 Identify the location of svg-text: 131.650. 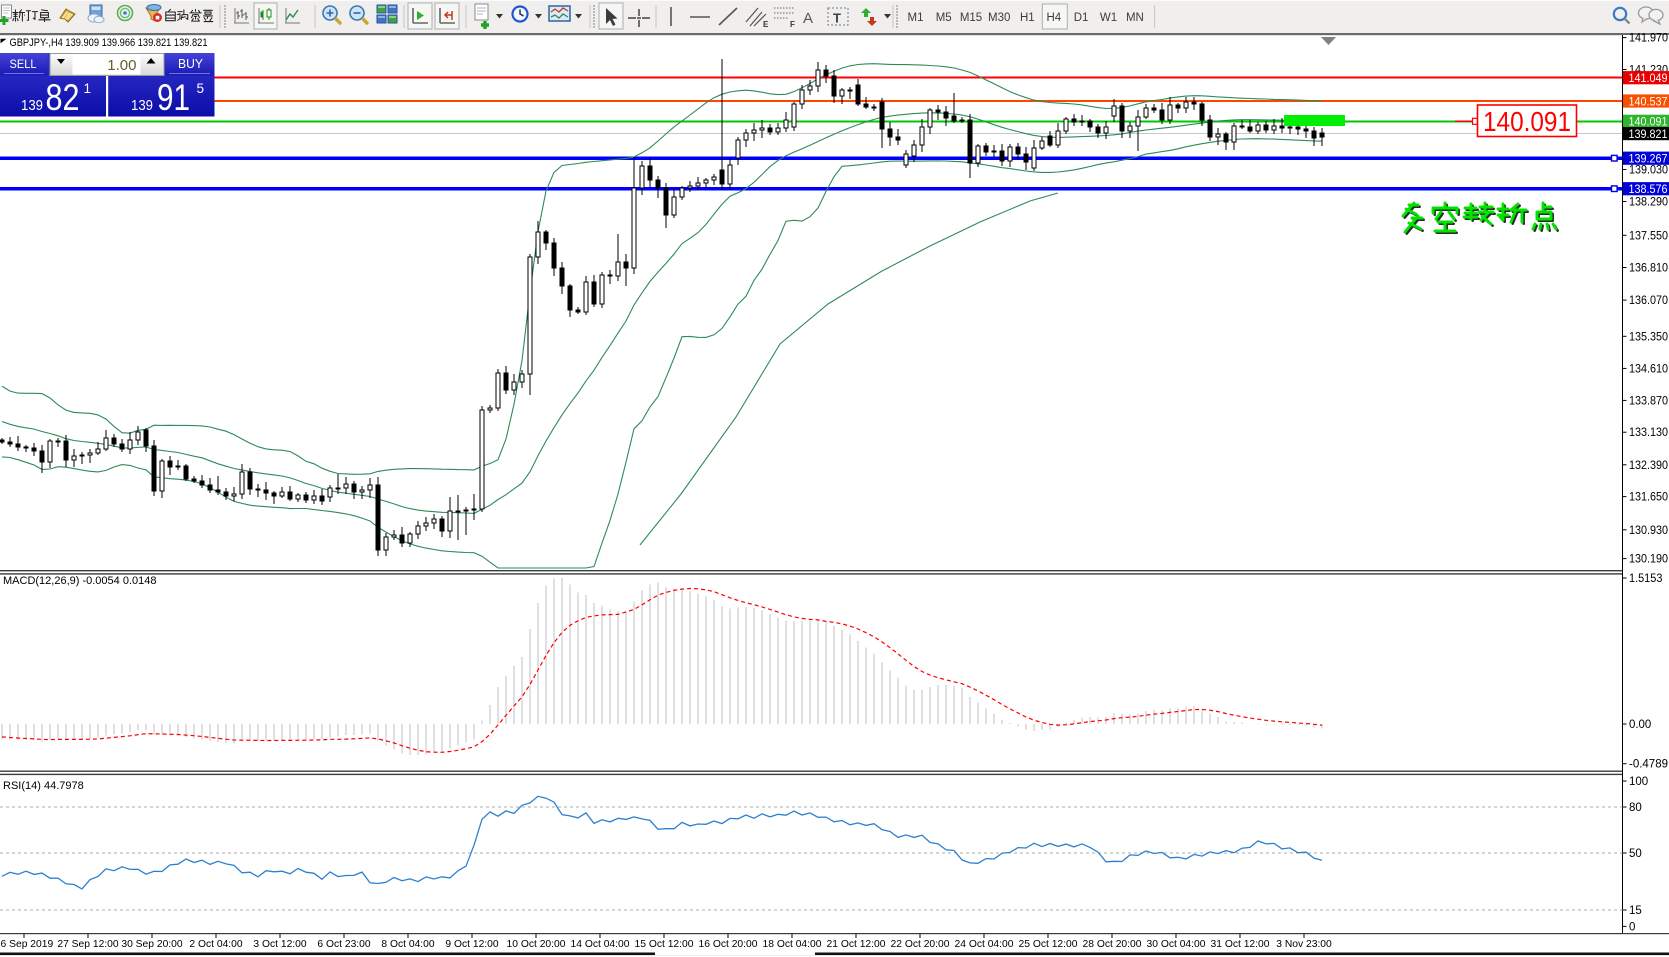
(1648, 498).